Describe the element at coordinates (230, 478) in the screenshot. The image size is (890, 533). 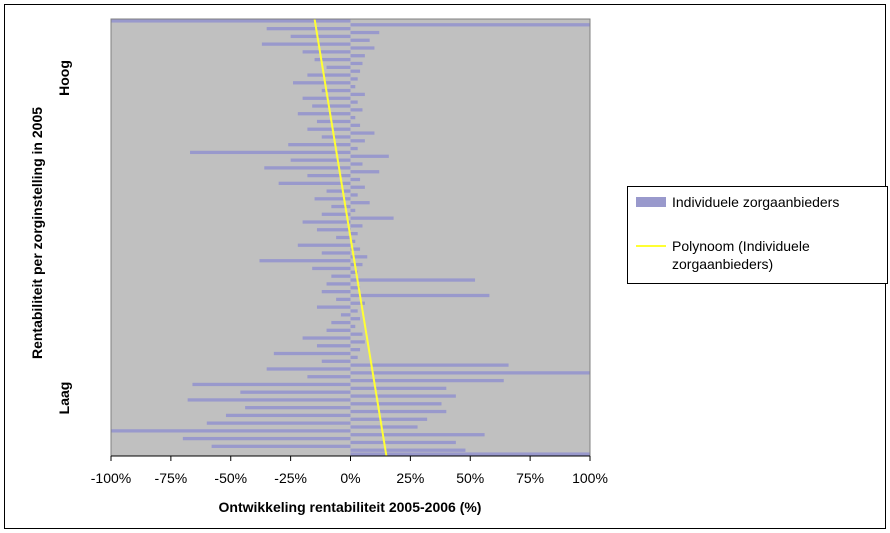
I see `x-tick-label: -50%` at that location.